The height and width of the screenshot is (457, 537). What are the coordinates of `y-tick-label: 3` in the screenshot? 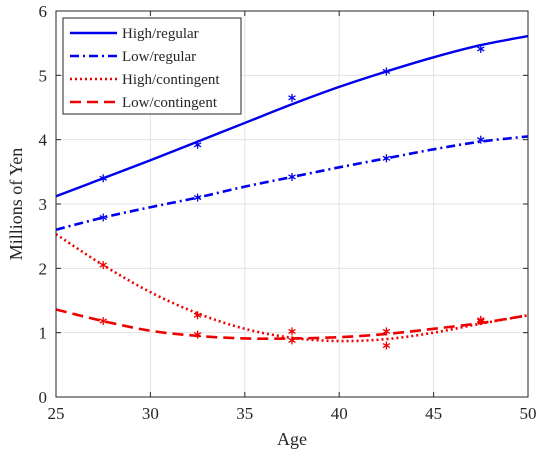 It's located at (43, 204).